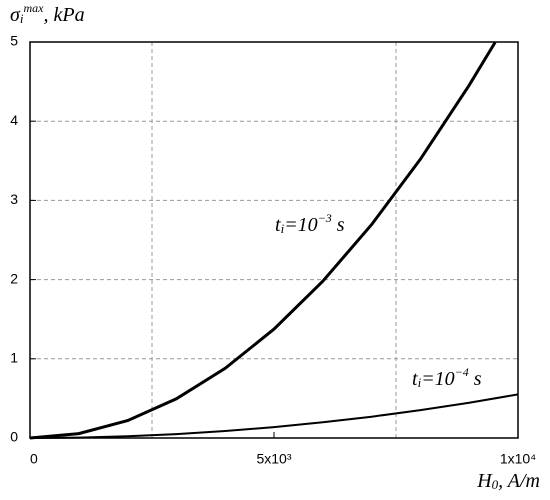  Describe the element at coordinates (14, 120) in the screenshot. I see `y-tick-label: 4` at that location.